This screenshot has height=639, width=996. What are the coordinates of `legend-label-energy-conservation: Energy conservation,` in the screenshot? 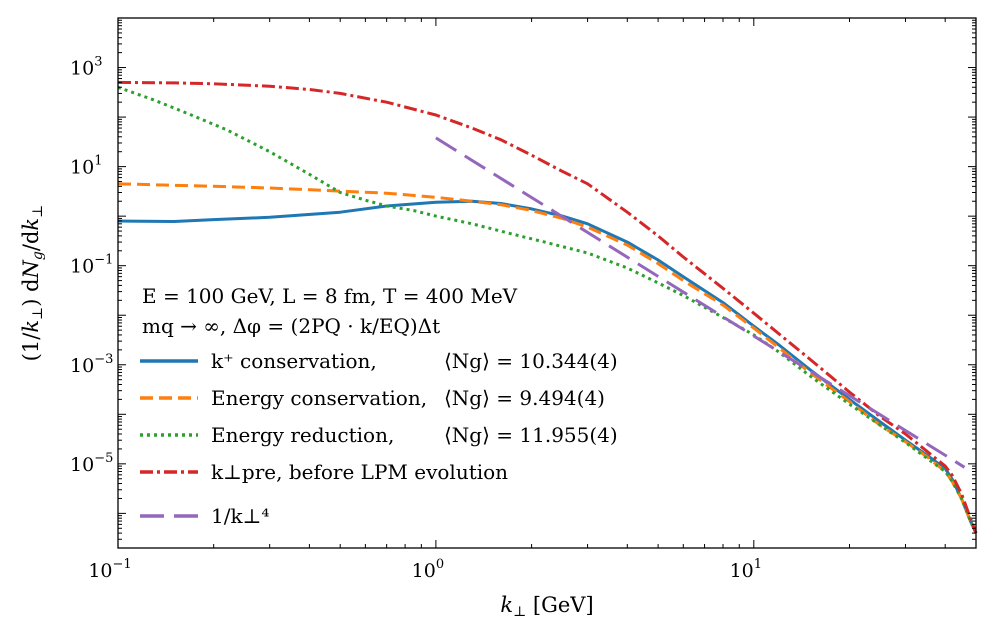 It's located at (319, 398).